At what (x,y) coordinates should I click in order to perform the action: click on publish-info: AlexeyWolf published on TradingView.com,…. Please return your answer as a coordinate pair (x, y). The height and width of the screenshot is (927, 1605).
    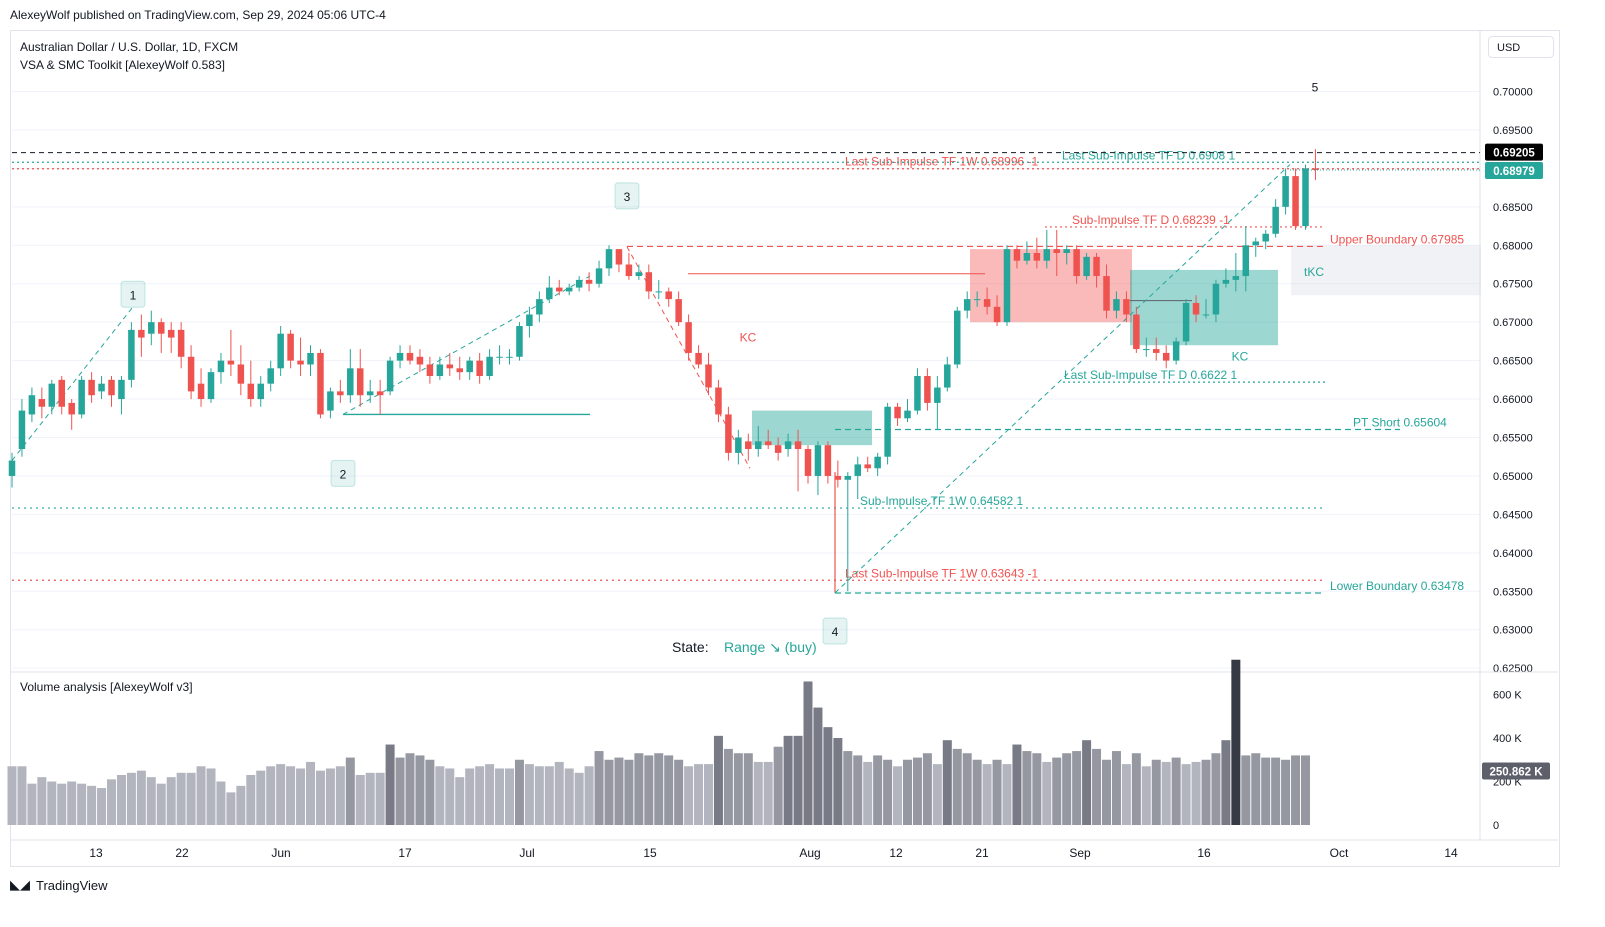
    Looking at the image, I should click on (198, 15).